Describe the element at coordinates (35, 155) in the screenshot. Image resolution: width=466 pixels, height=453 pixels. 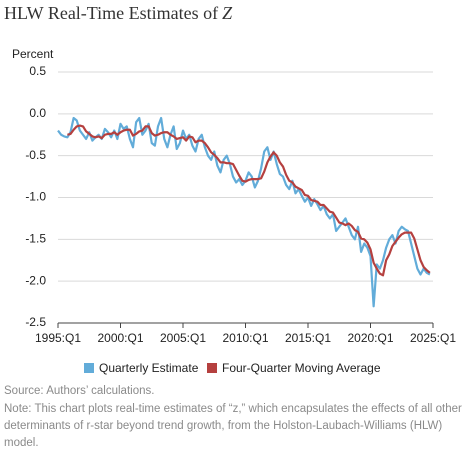
I see `y-tick-label: -0.5` at that location.